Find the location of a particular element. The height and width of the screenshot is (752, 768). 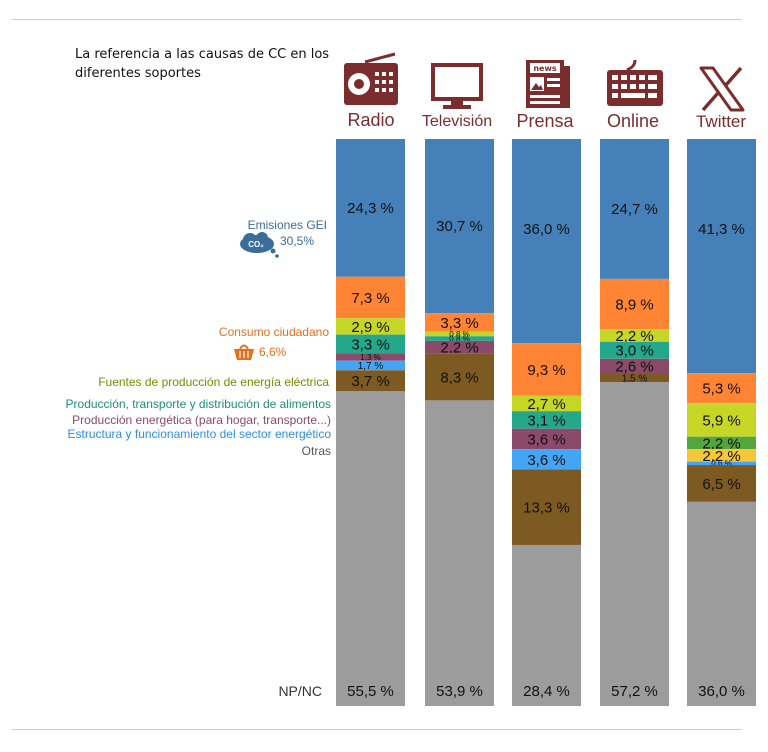

bar-radio-consumo-ciudadano is located at coordinates (370, 297).